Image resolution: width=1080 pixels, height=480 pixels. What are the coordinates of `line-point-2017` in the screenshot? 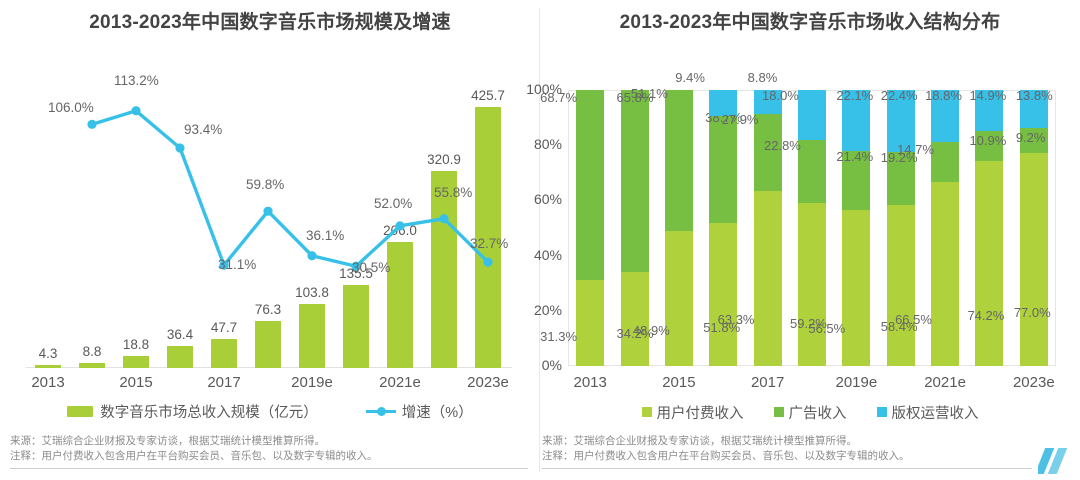 It's located at (224, 265).